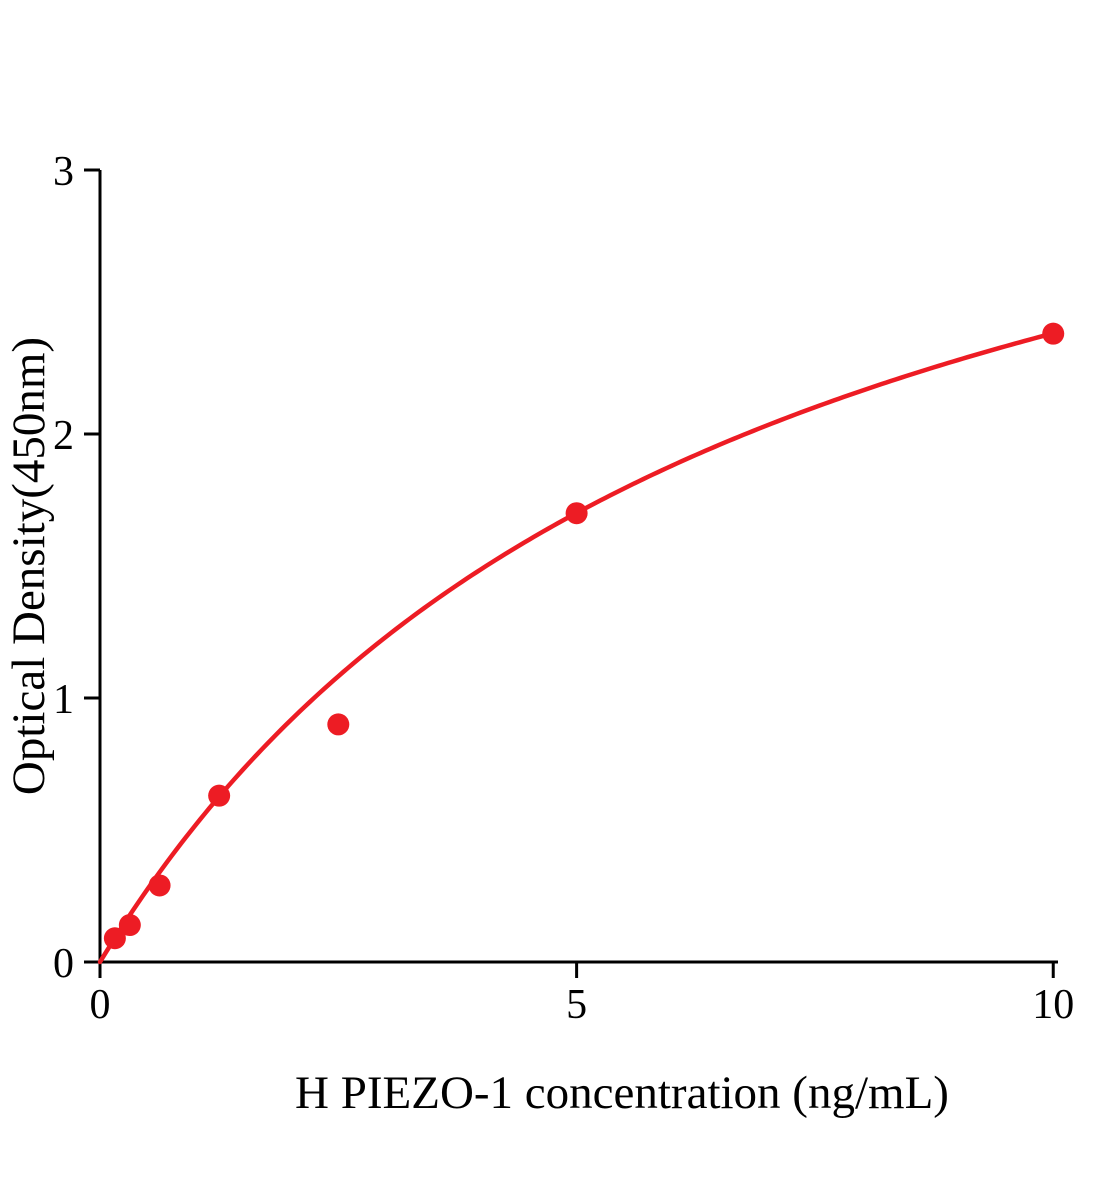  Describe the element at coordinates (29, 566) in the screenshot. I see `y-axis-label: Optical Density(450nm)` at that location.